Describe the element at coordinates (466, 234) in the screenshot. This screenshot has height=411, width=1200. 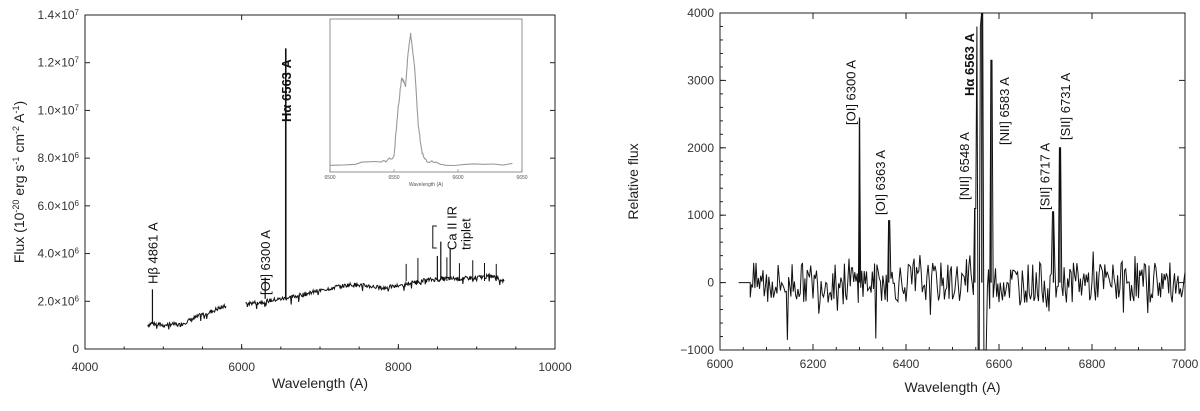
I see `annotation-caii-triplet: triplet` at that location.